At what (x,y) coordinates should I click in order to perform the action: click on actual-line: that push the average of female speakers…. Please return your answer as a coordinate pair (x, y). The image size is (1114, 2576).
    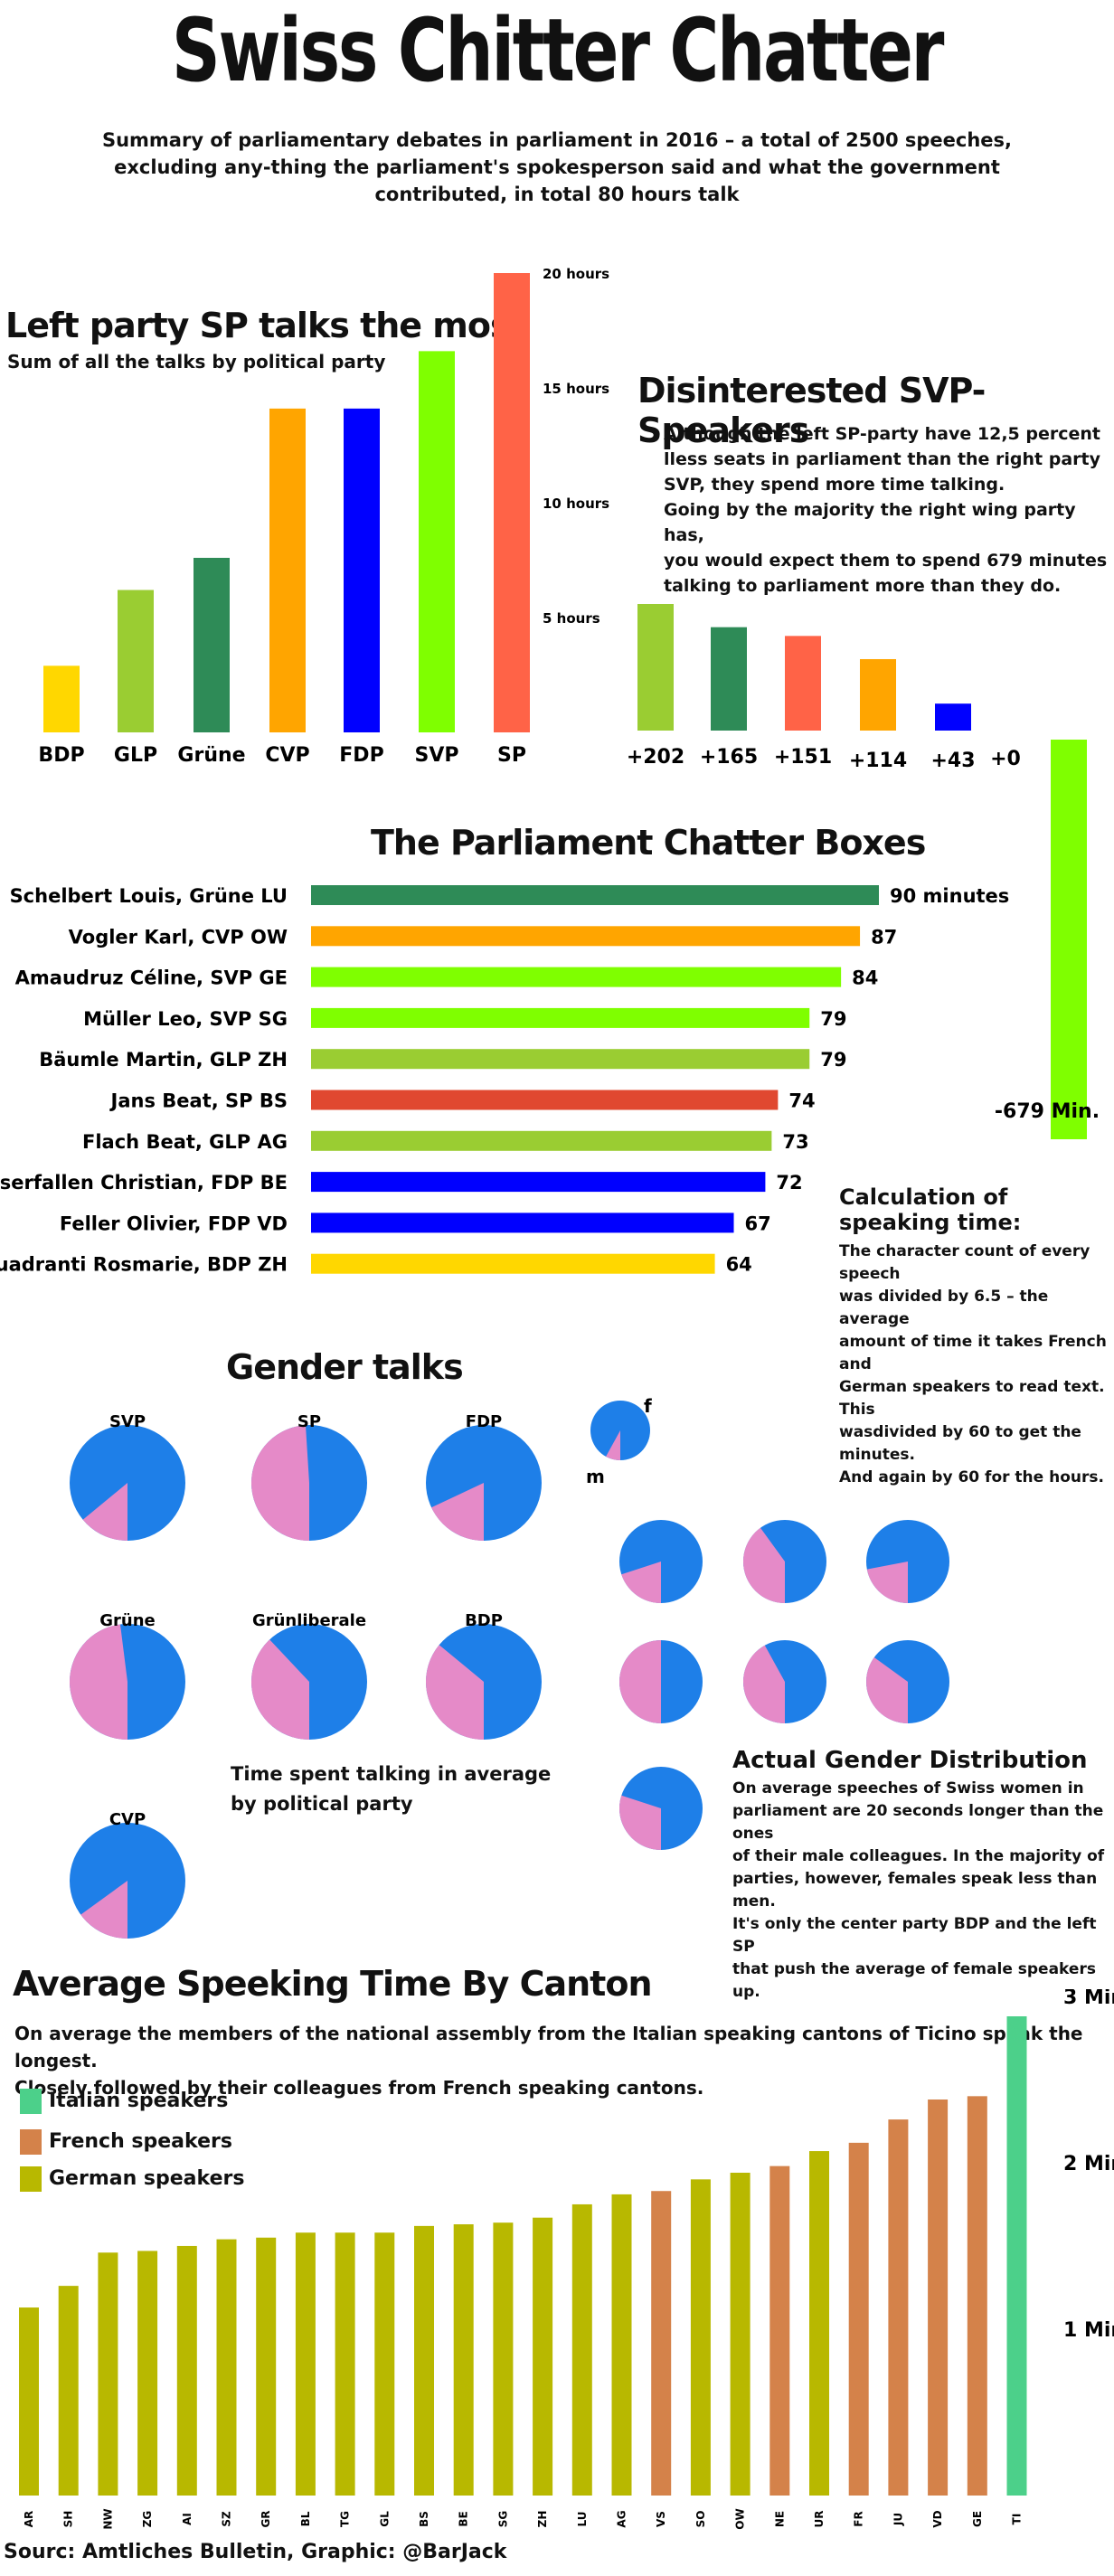
    Looking at the image, I should click on (914, 1981).